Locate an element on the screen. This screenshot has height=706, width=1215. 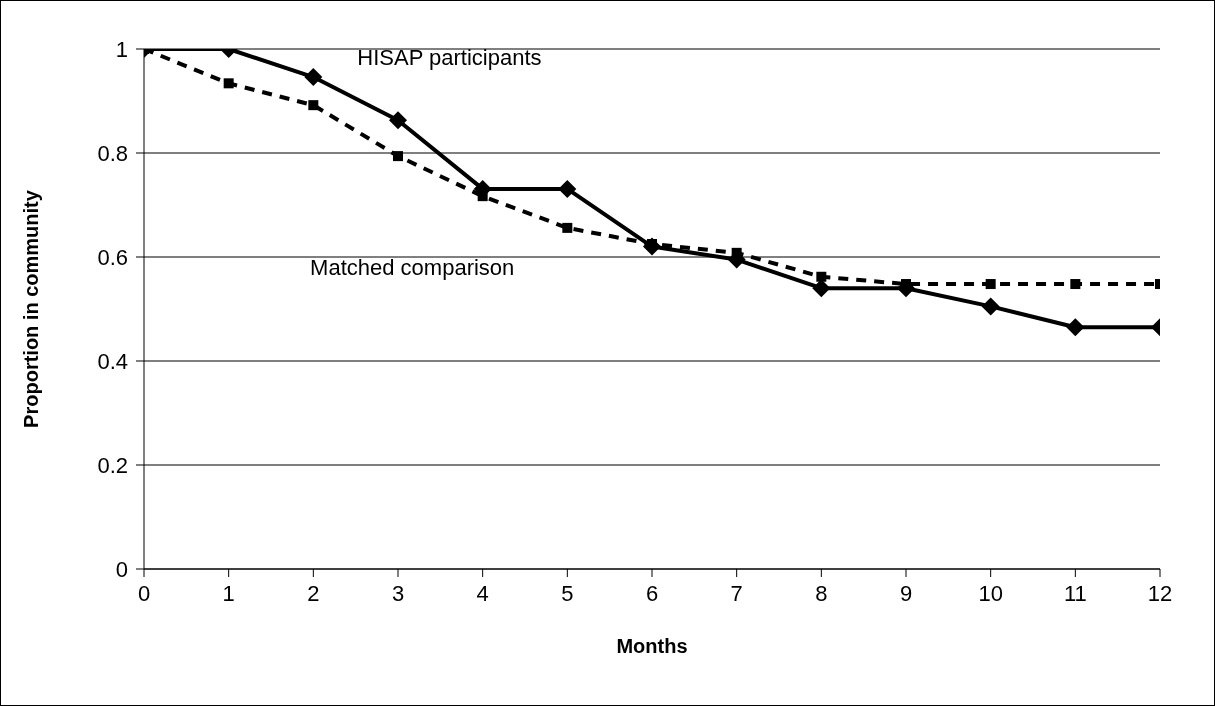
series-label: HISAP participants is located at coordinates (449, 57).